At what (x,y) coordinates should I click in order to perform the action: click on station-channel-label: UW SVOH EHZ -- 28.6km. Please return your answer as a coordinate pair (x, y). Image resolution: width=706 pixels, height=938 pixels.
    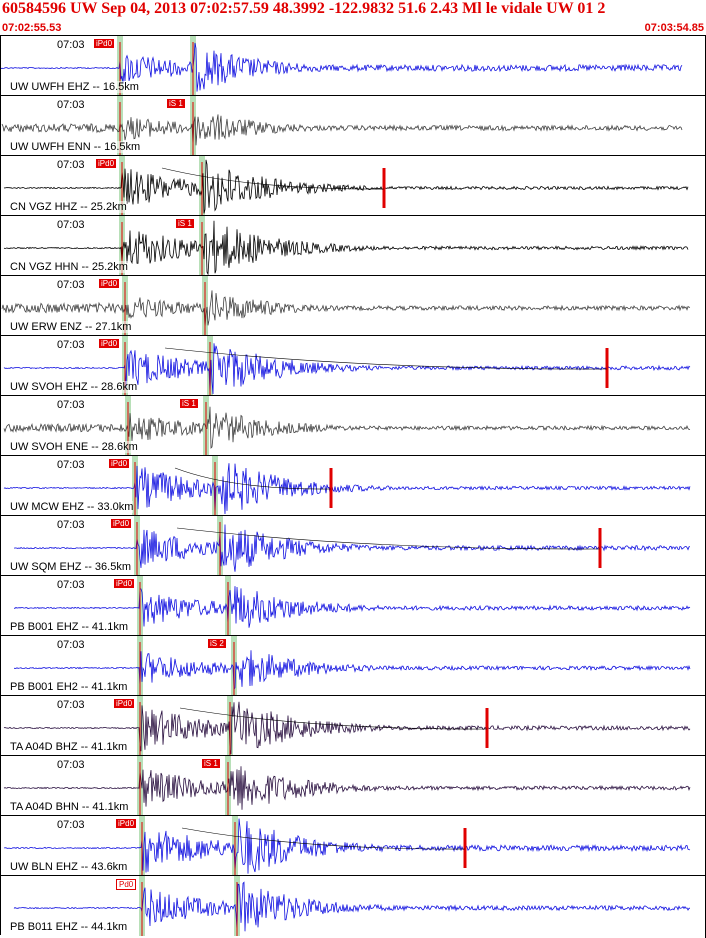
    Looking at the image, I should click on (74, 387).